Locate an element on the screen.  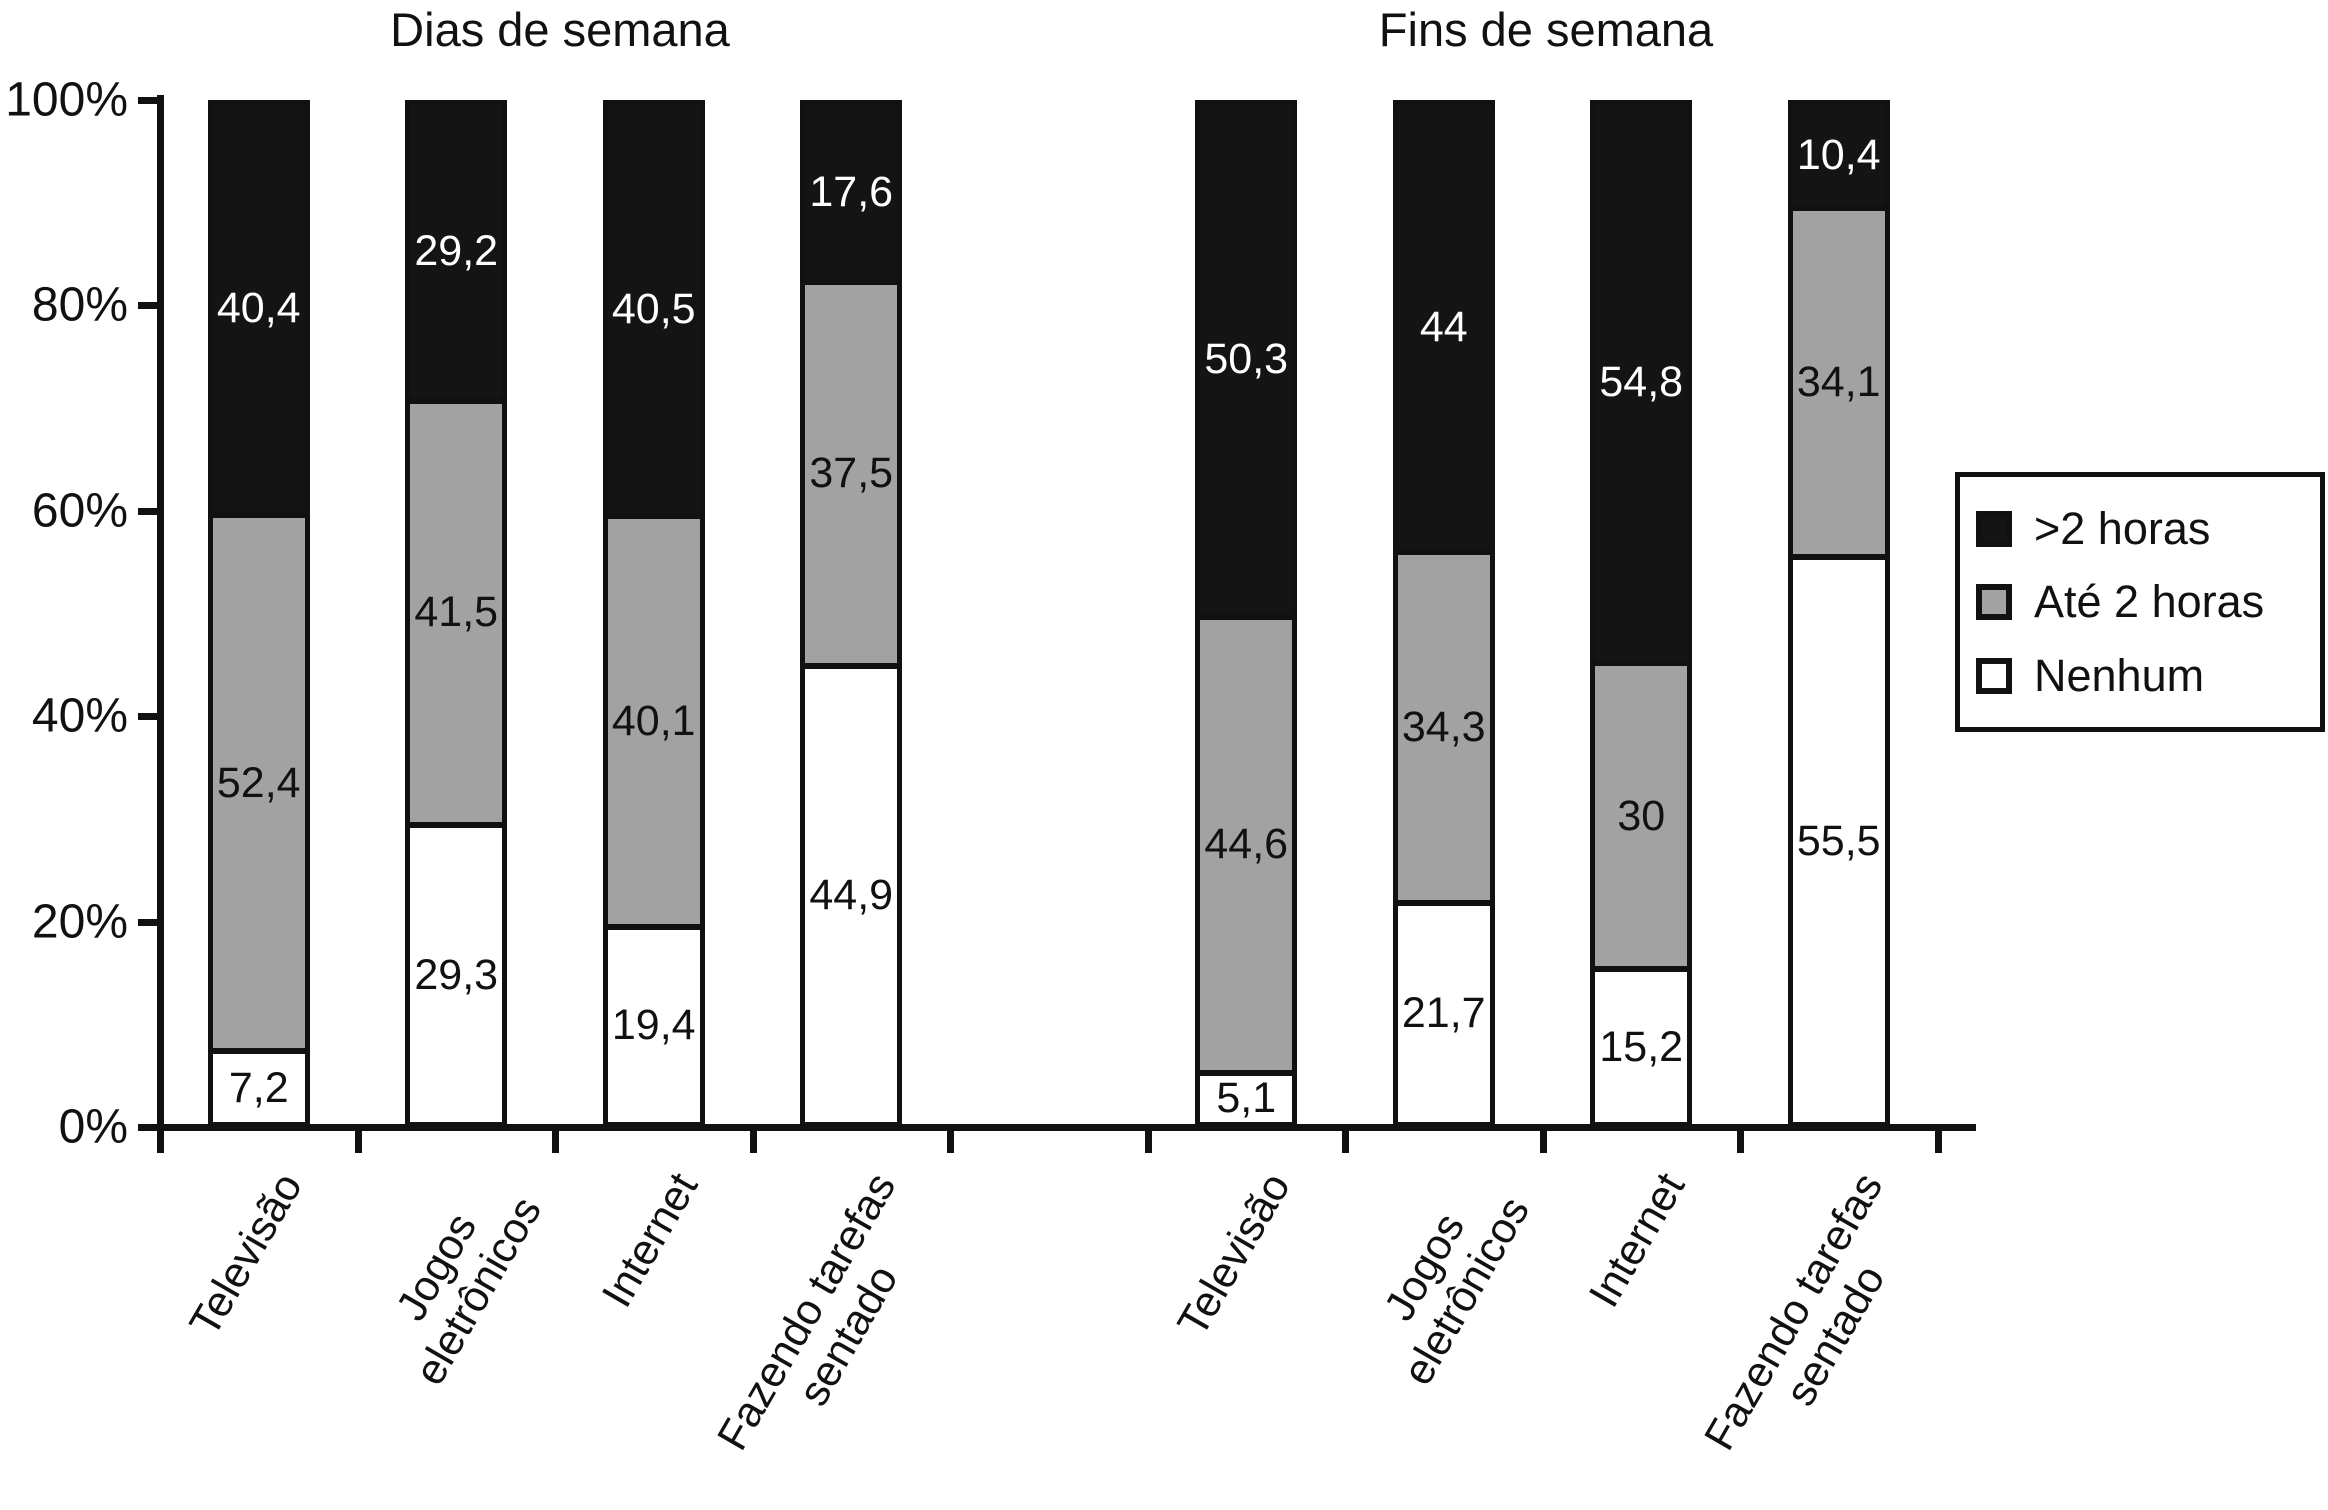
y-axis-line is located at coordinates (160, 624).